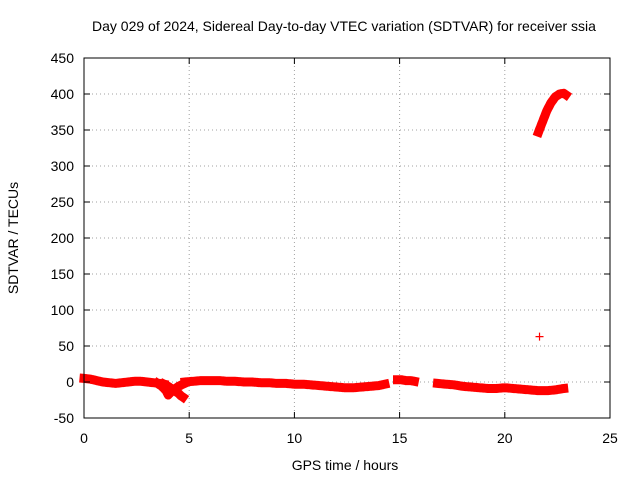  What do you see at coordinates (189, 438) in the screenshot?
I see `x-tick-label: 5` at bounding box center [189, 438].